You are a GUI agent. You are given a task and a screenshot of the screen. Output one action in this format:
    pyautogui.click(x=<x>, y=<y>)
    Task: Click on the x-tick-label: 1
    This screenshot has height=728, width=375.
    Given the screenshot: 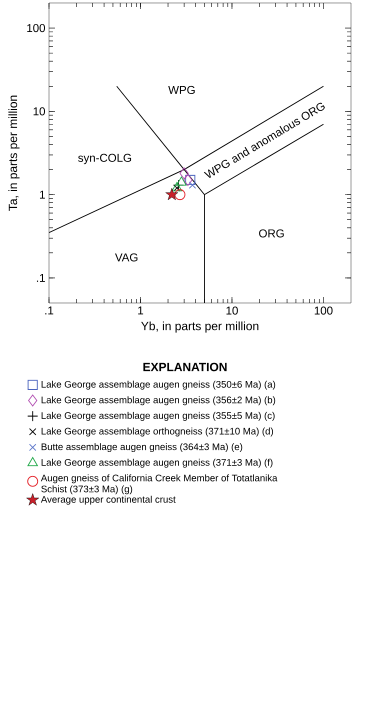 What is the action you would take?
    pyautogui.click(x=141, y=310)
    